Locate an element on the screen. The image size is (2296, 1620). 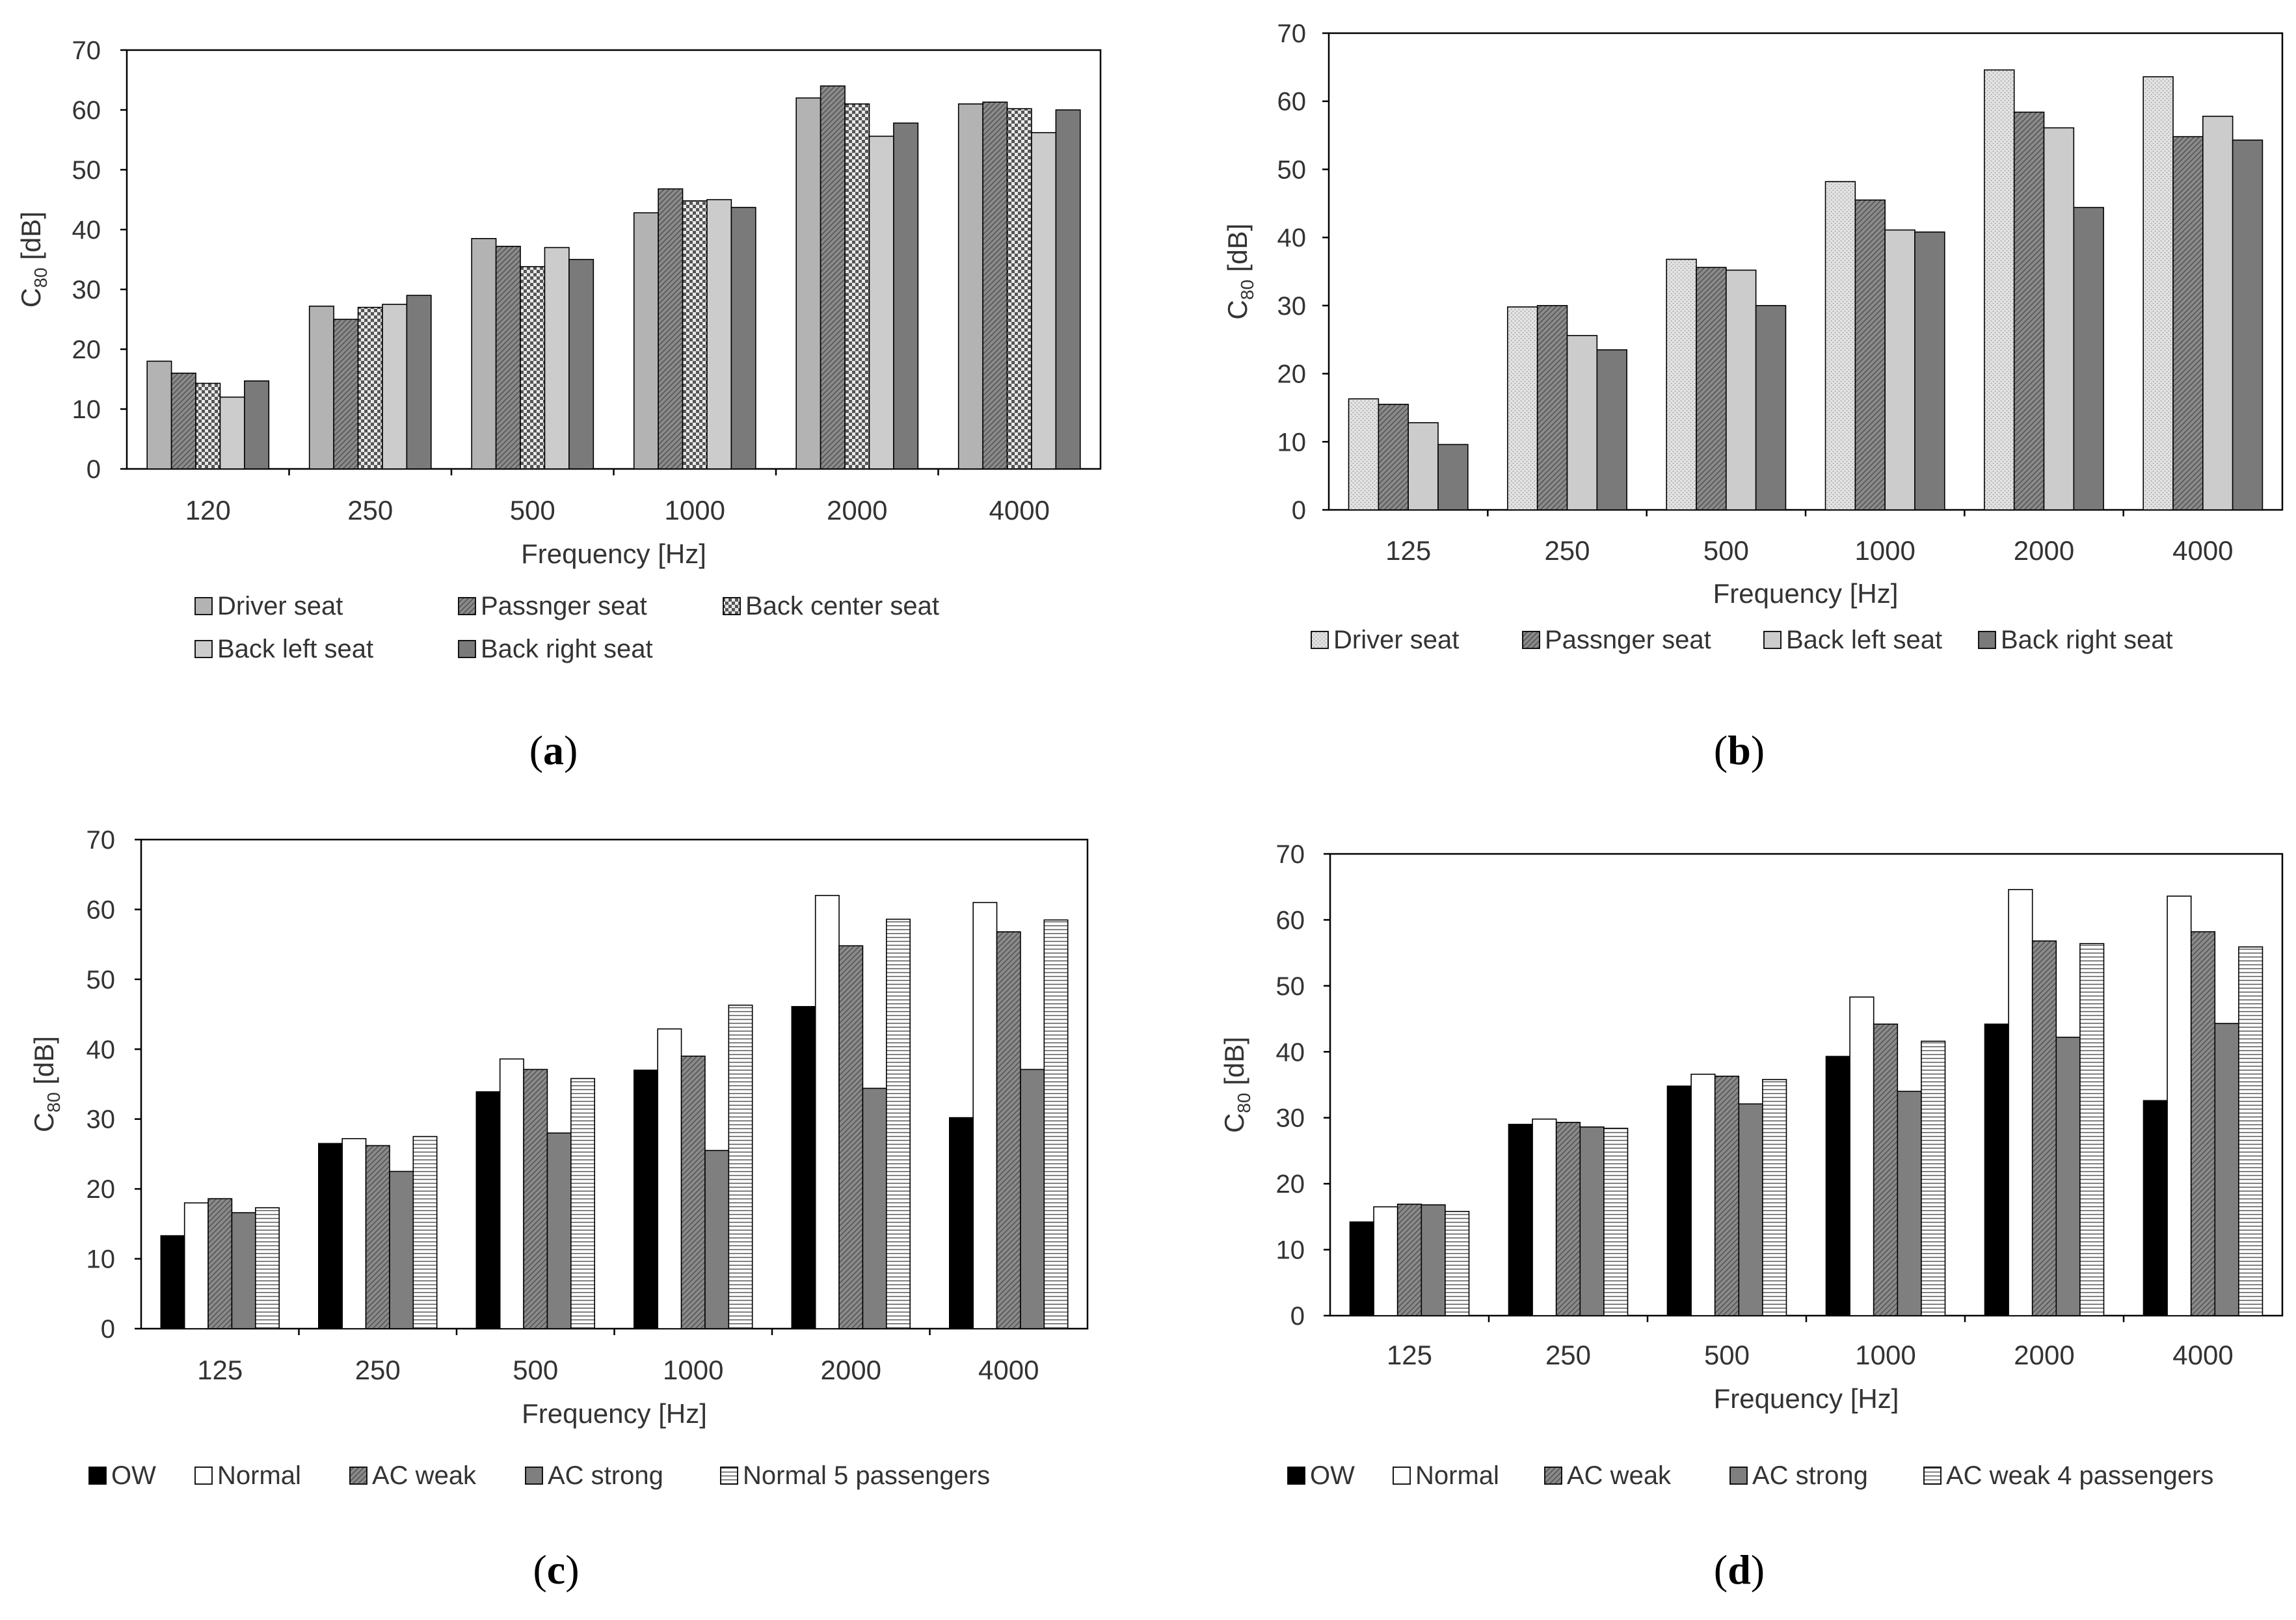
legend-item: AC weak is located at coordinates (1608, 1475).